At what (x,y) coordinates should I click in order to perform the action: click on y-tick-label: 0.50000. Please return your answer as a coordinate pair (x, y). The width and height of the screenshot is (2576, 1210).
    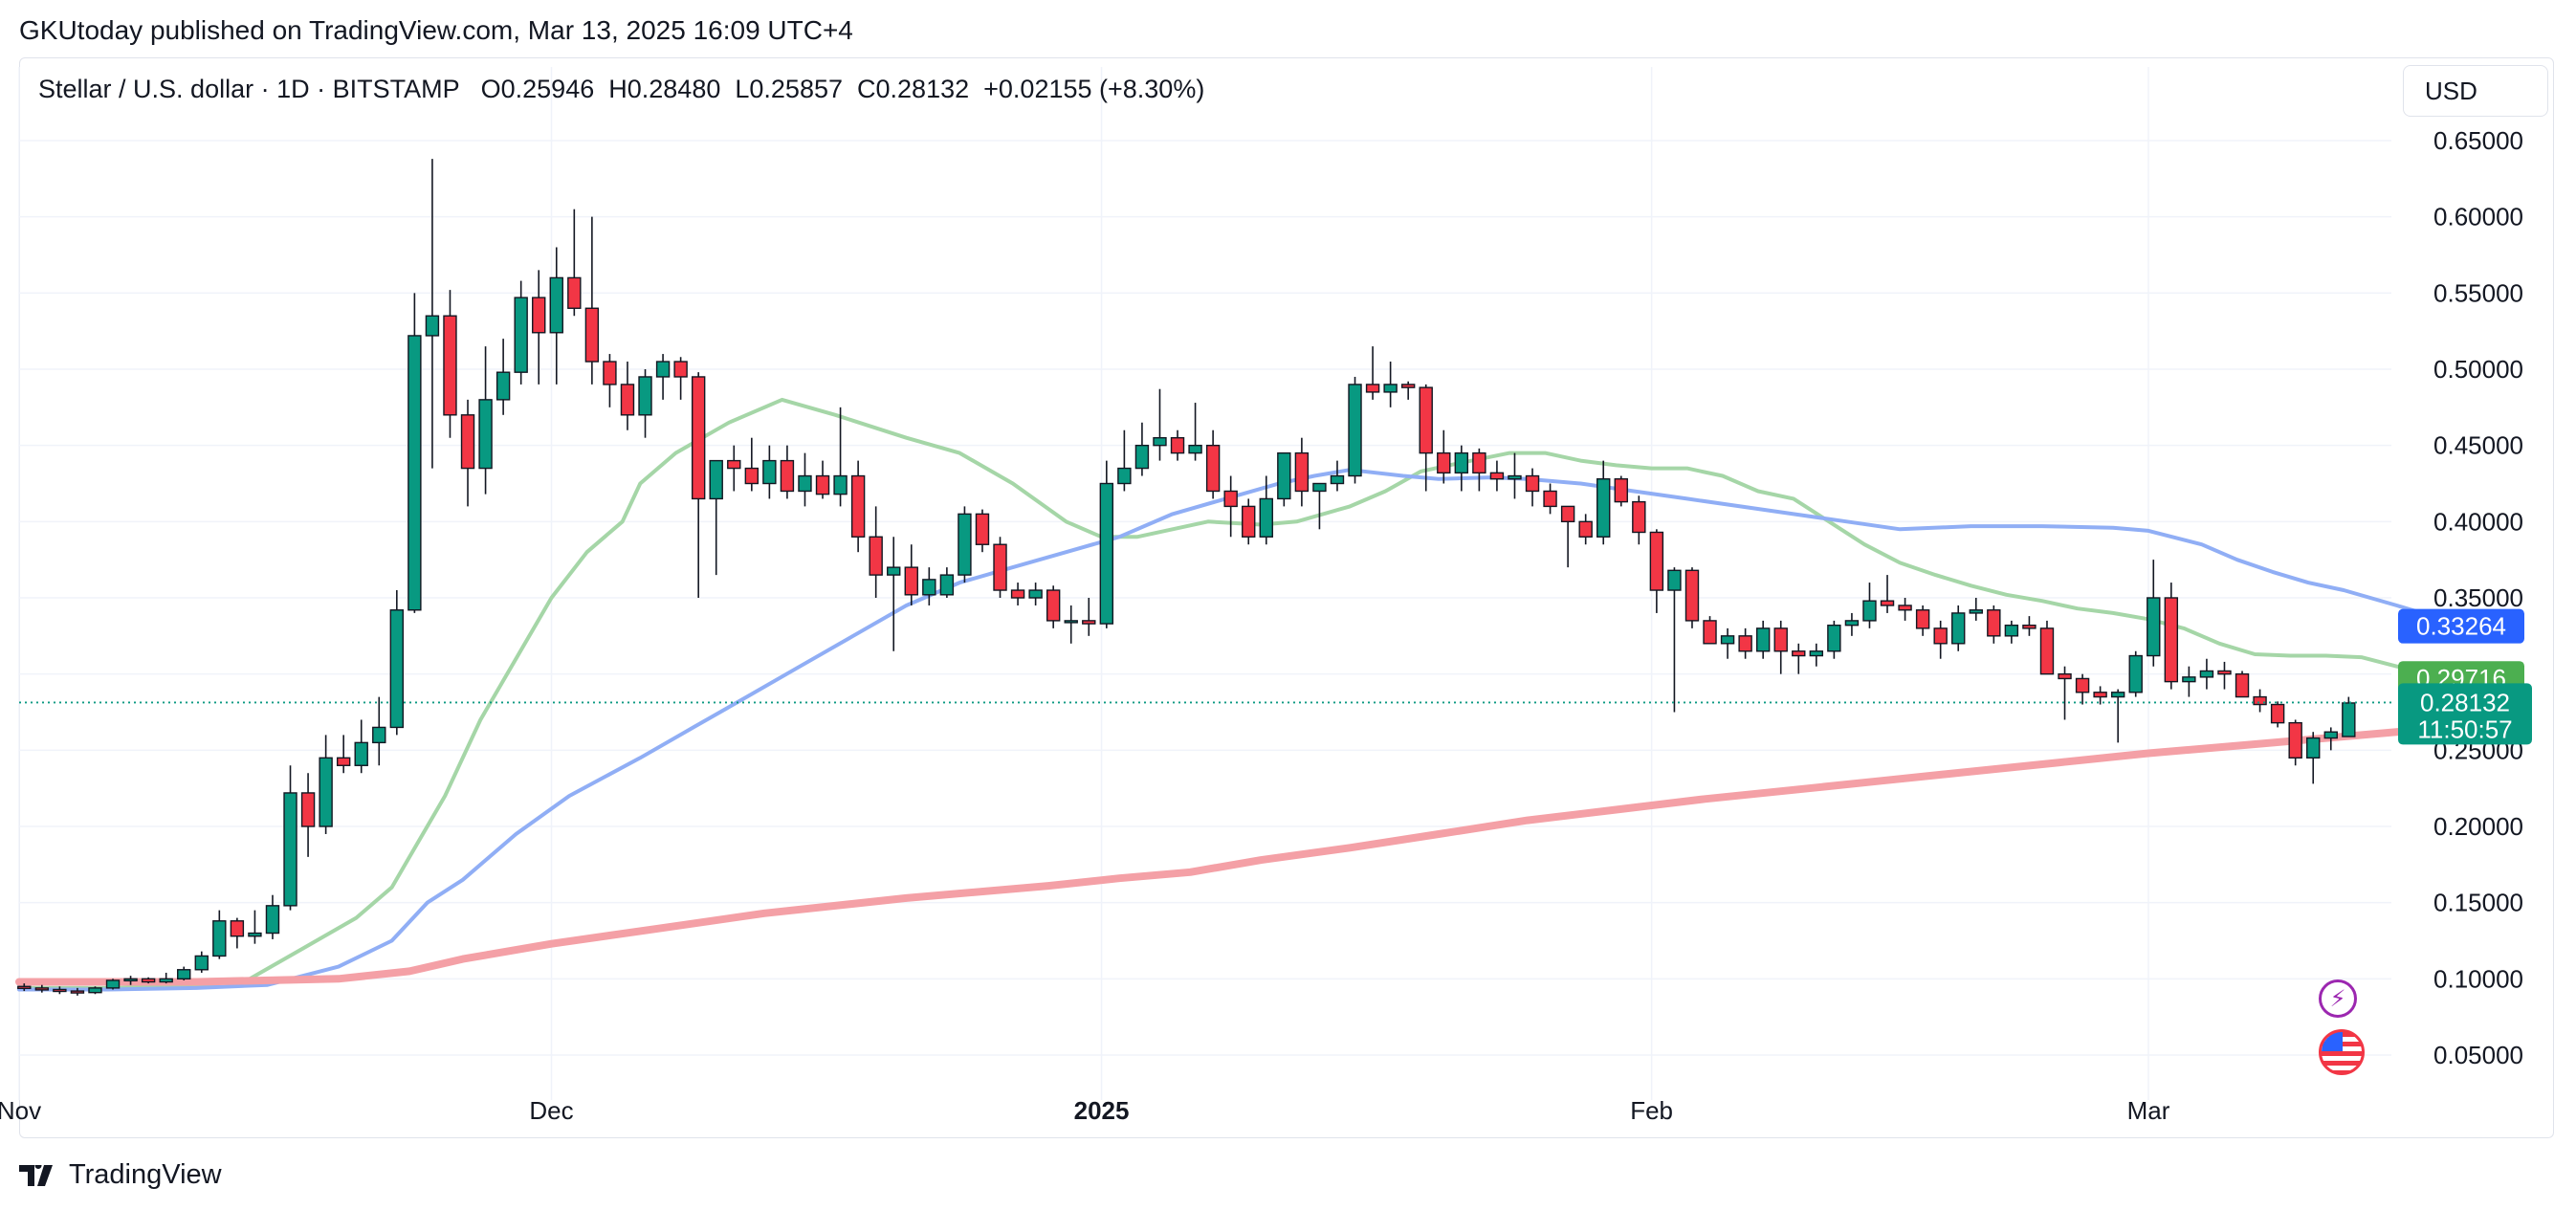
    Looking at the image, I should click on (2478, 369).